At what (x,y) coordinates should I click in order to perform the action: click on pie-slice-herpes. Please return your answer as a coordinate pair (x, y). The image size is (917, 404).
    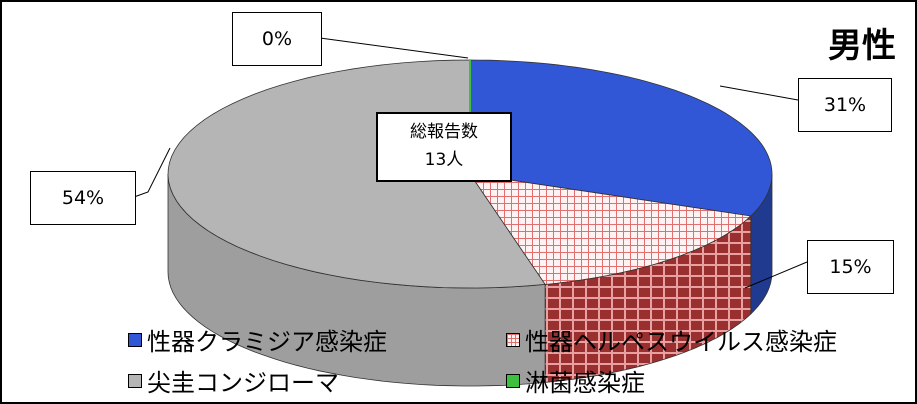
    Looking at the image, I should click on (610, 229).